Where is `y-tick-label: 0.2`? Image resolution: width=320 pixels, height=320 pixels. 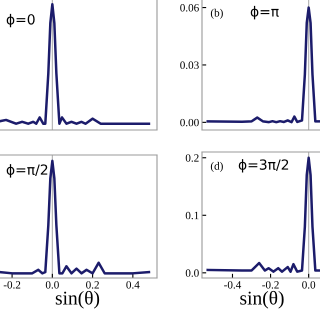
y-tick-label: 0.2 is located at coordinates (192, 158).